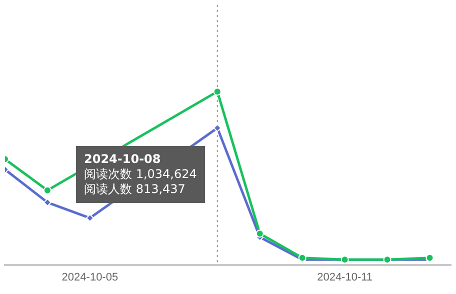 This screenshot has width=456, height=294. Describe the element at coordinates (345, 277) in the screenshot. I see `x-tick-label: 2024-10-11` at that location.